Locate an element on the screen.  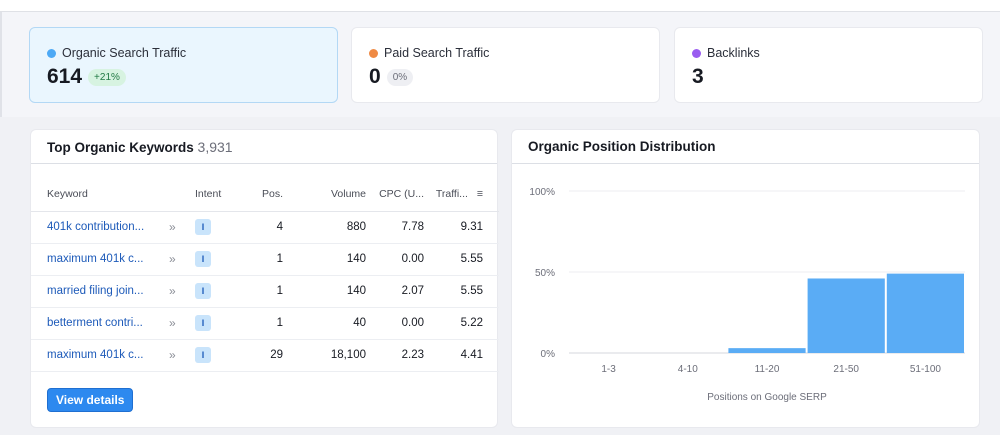
pos-cell: 4 is located at coordinates (264, 227).